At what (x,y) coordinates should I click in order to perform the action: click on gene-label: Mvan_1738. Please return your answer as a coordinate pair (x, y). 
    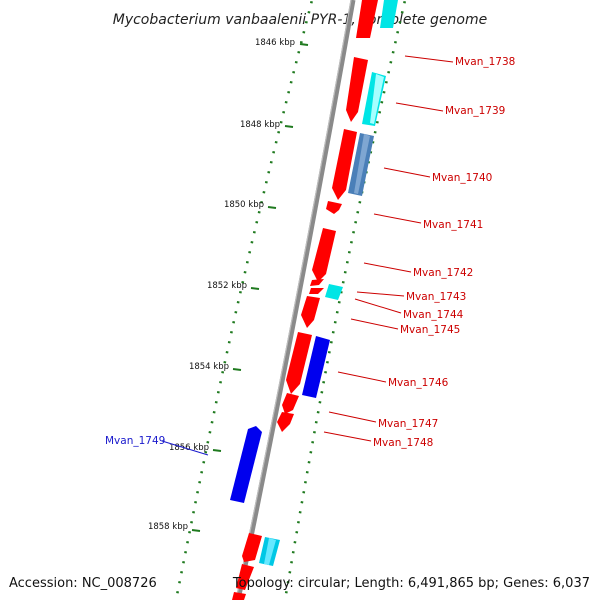
    Looking at the image, I should click on (485, 62).